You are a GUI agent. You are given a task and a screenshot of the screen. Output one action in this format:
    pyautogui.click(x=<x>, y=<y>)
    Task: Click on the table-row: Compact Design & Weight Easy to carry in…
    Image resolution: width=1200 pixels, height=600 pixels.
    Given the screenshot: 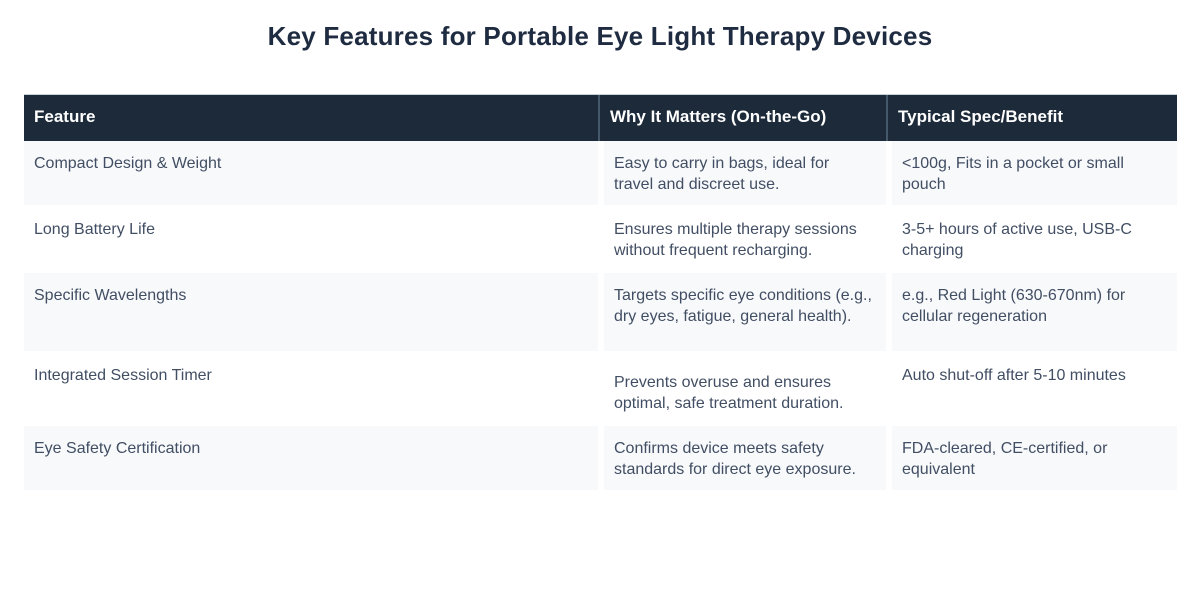 What is the action you would take?
    pyautogui.click(x=600, y=173)
    